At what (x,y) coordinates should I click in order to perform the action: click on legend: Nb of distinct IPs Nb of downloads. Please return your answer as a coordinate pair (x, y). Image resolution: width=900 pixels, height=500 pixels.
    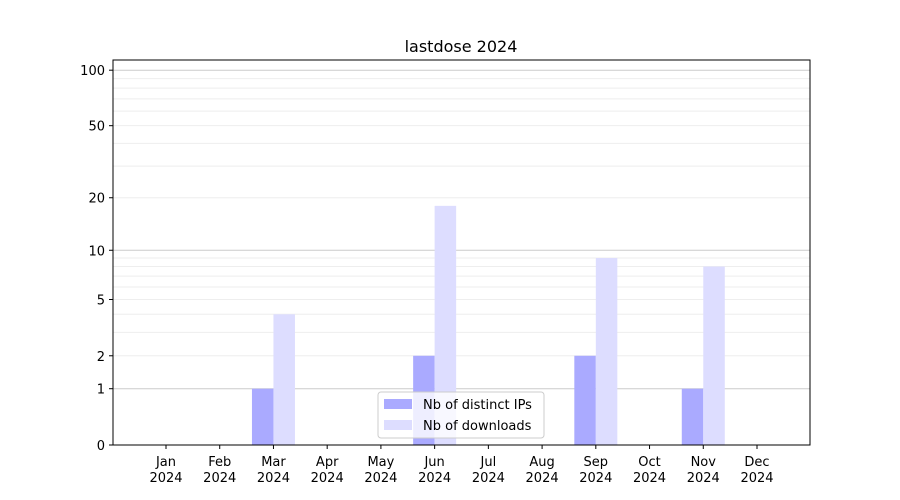
    Looking at the image, I should click on (461, 415).